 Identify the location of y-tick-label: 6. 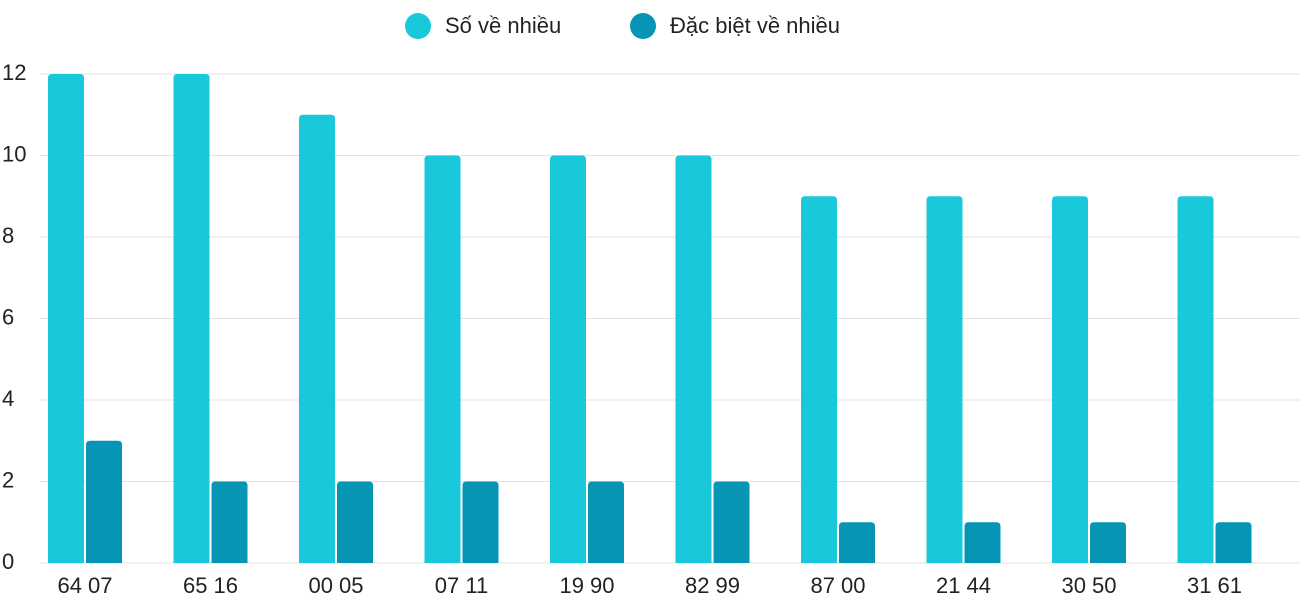
(8, 316).